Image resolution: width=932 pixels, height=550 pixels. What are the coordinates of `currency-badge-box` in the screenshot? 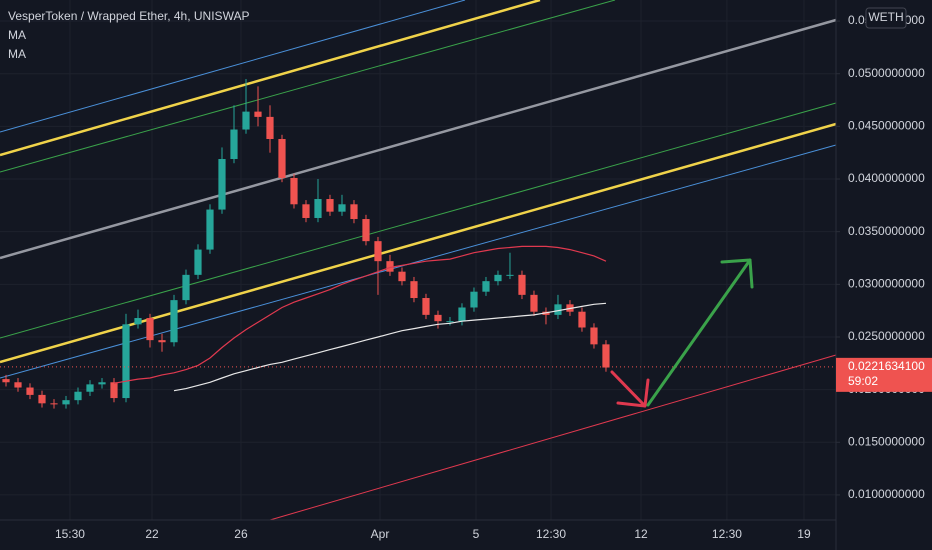 It's located at (886, 18).